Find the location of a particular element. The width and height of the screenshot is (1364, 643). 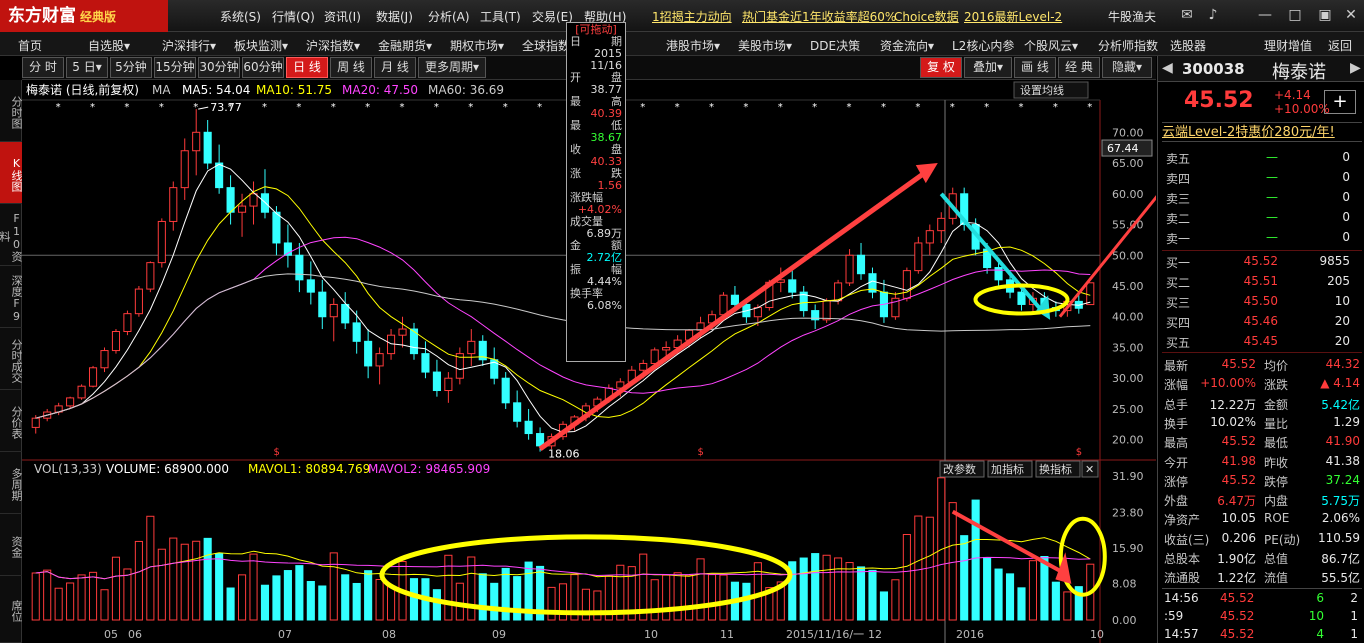

nav-item: 资金流向▾ is located at coordinates (907, 46).